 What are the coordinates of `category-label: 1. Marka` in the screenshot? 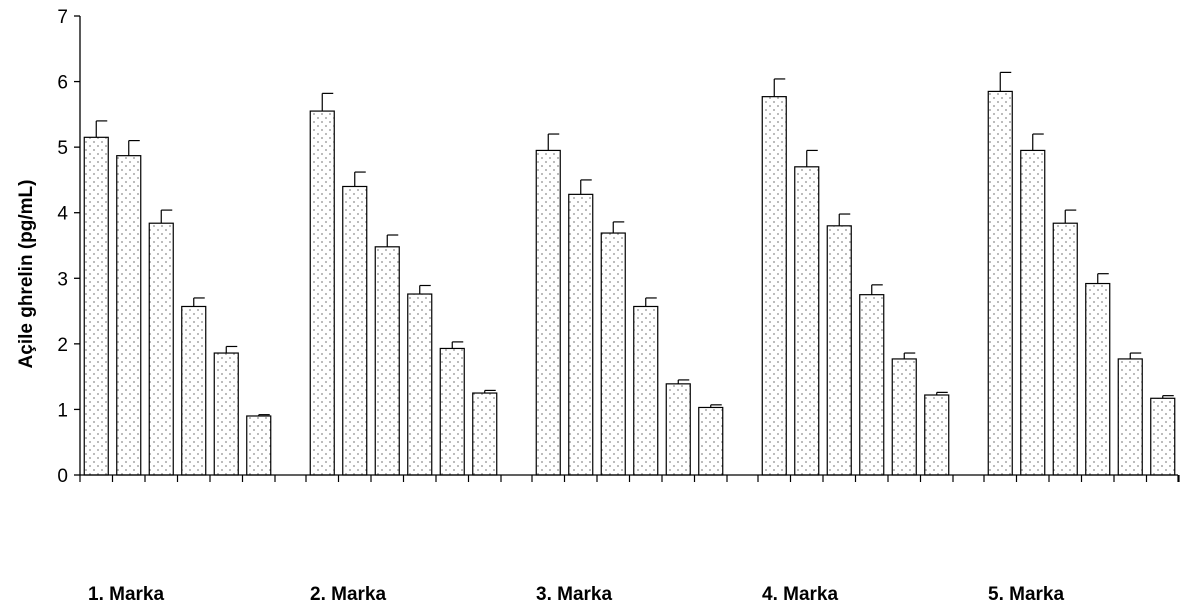 It's located at (126, 594).